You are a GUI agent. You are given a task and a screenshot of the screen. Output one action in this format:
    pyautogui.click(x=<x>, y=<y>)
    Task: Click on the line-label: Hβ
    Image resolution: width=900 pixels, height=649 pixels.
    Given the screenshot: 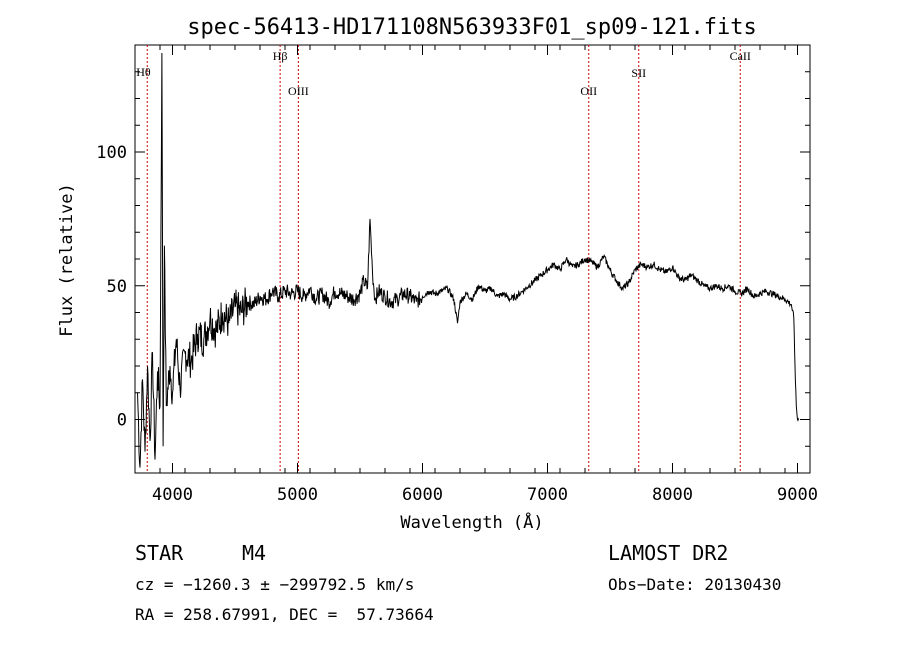 What is the action you would take?
    pyautogui.click(x=280, y=56)
    